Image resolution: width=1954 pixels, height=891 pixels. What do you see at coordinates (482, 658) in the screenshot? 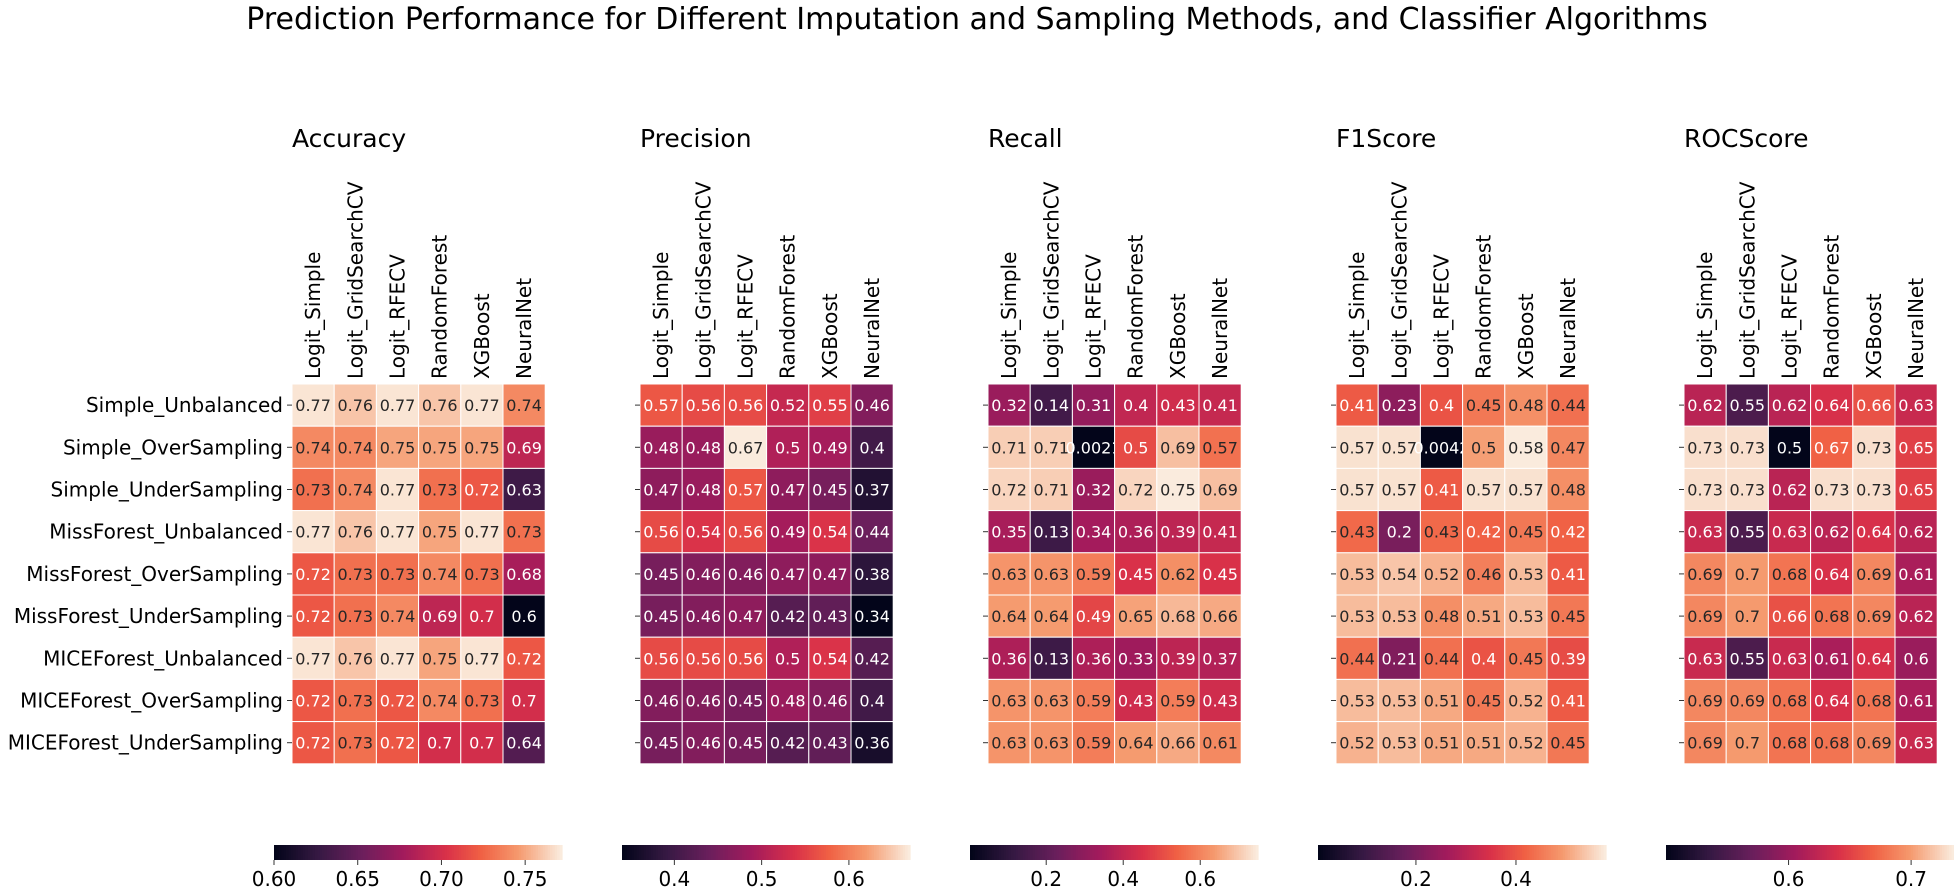
I see `cell-value-label: 0.77` at bounding box center [482, 658].